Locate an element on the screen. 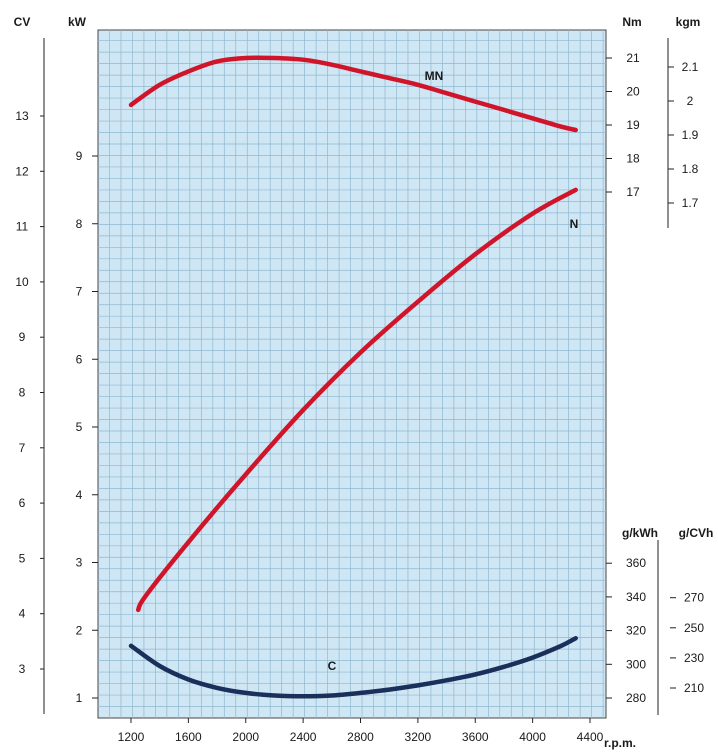  cv-tick-label: 3 is located at coordinates (22, 669).